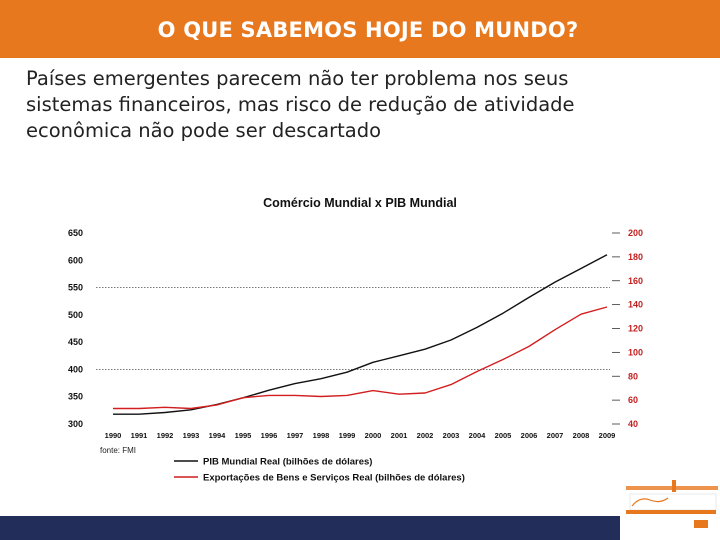 The width and height of the screenshot is (720, 540). I want to click on y-left-tick-label: 300, so click(75, 424).